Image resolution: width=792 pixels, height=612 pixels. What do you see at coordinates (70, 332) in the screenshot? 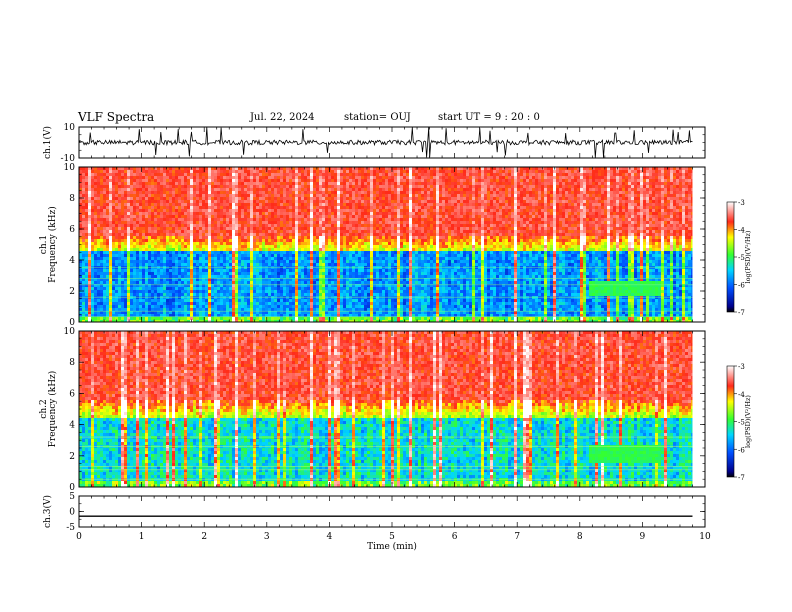
I see `ch2-spectrogram-ytick-10: 10` at bounding box center [70, 332].